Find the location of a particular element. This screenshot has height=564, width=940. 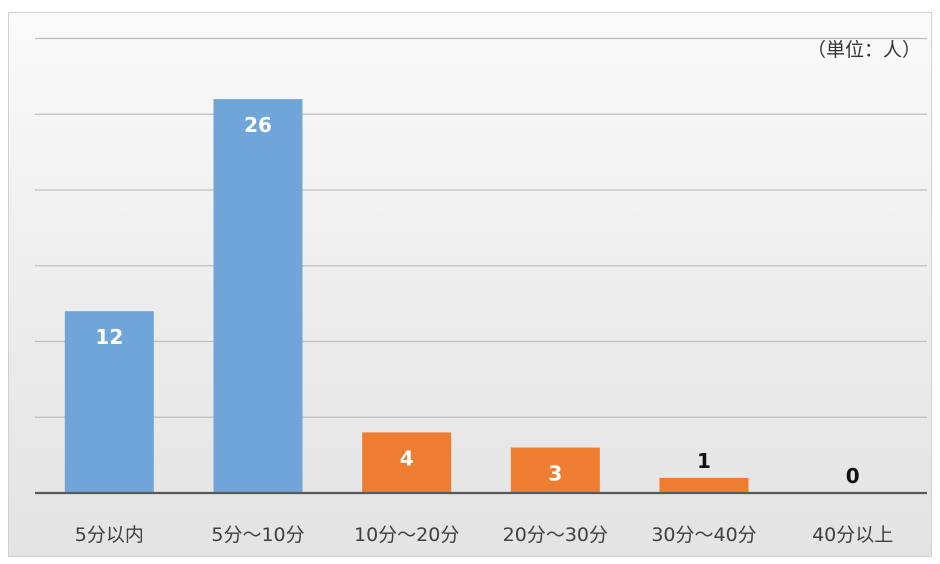

x-tick-label: 40分以上 is located at coordinates (852, 535).